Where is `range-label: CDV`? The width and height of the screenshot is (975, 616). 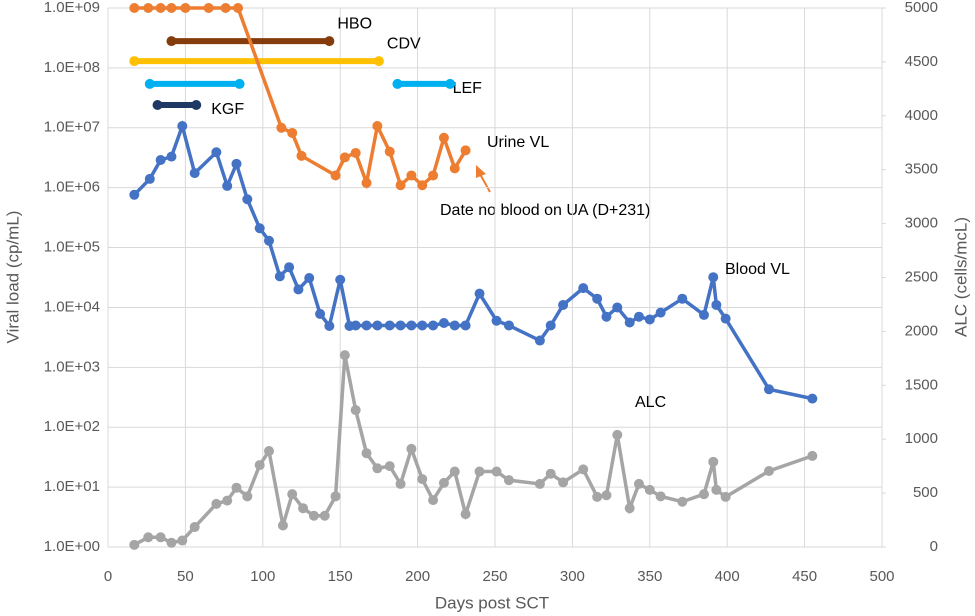 range-label: CDV is located at coordinates (404, 43).